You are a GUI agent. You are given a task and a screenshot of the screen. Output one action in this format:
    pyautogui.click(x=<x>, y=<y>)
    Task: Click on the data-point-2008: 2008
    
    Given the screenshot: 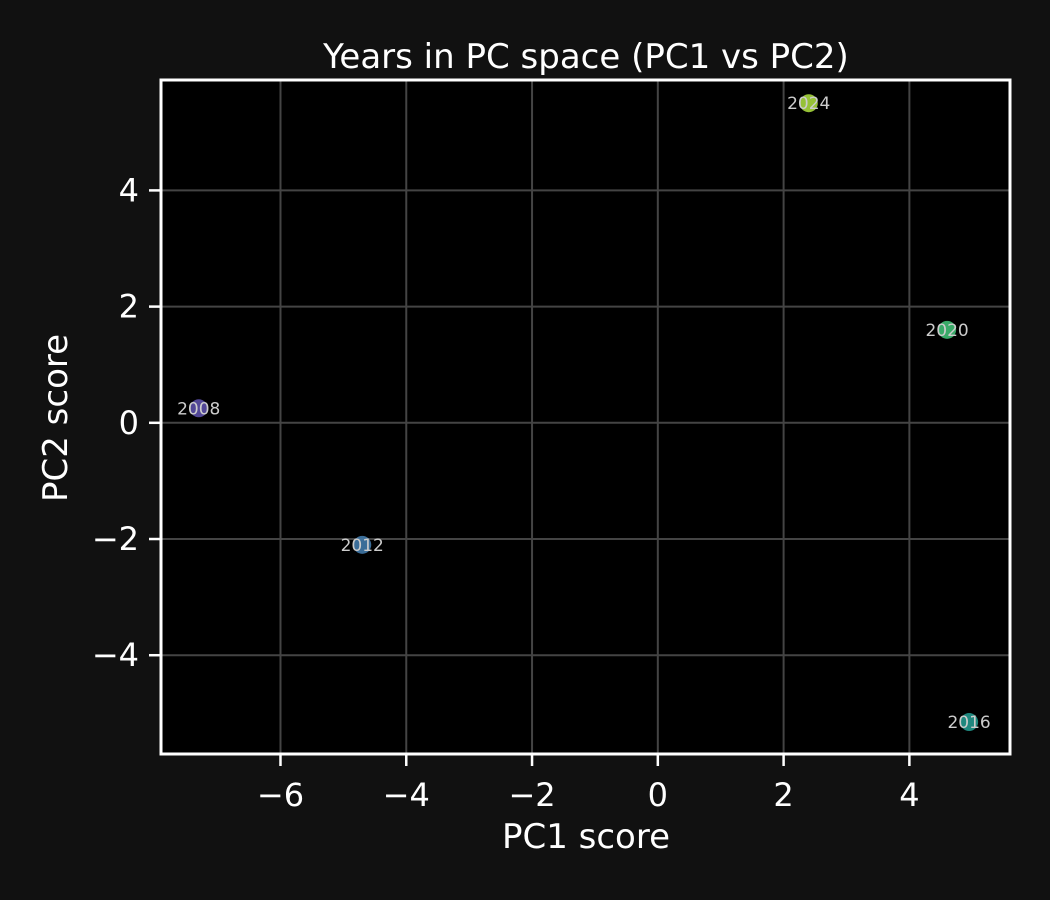 What is the action you would take?
    pyautogui.click(x=198, y=409)
    